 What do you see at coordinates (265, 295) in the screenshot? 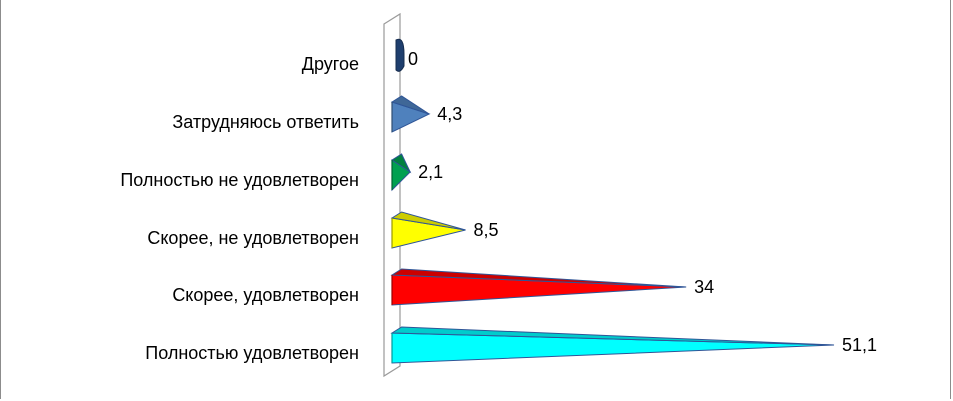
I see `category-label: Скорее, удовлетворен` at bounding box center [265, 295].